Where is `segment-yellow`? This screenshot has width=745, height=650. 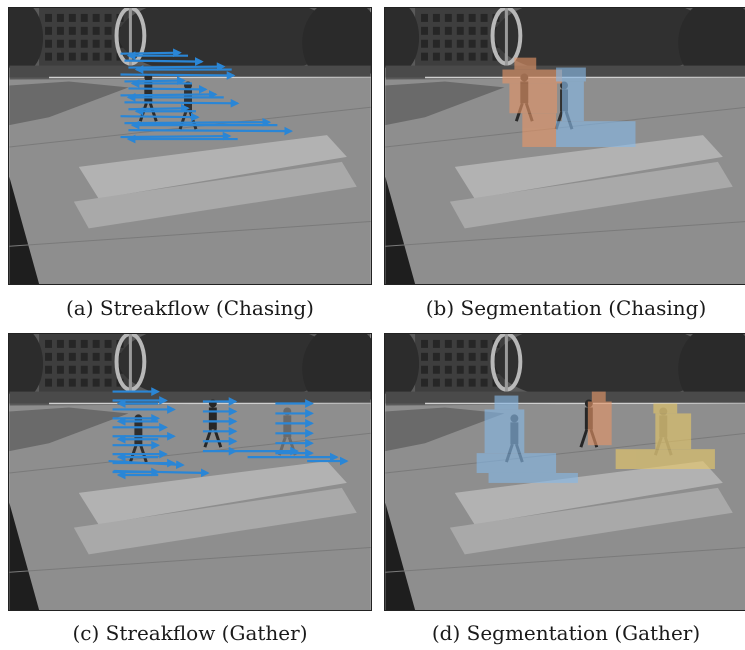 segment-yellow is located at coordinates (665, 436).